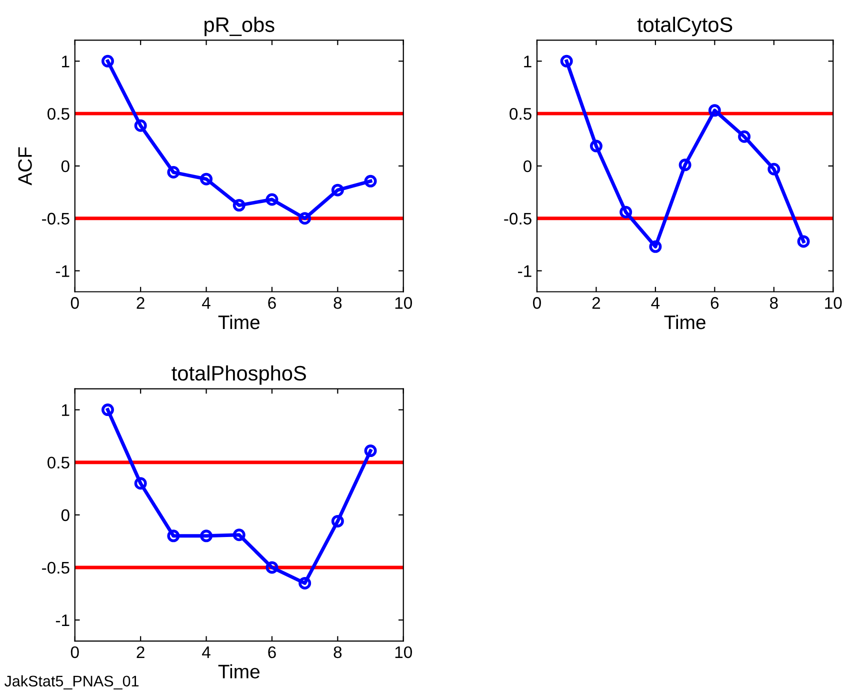 This screenshot has height=693, width=851. I want to click on chart-title: totalCytoS, so click(684, 26).